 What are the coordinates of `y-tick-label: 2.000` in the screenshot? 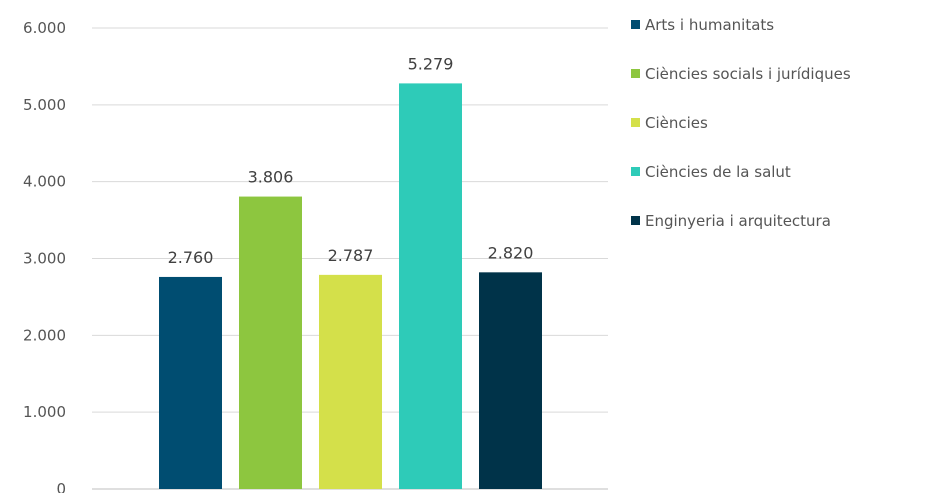 It's located at (44, 335).